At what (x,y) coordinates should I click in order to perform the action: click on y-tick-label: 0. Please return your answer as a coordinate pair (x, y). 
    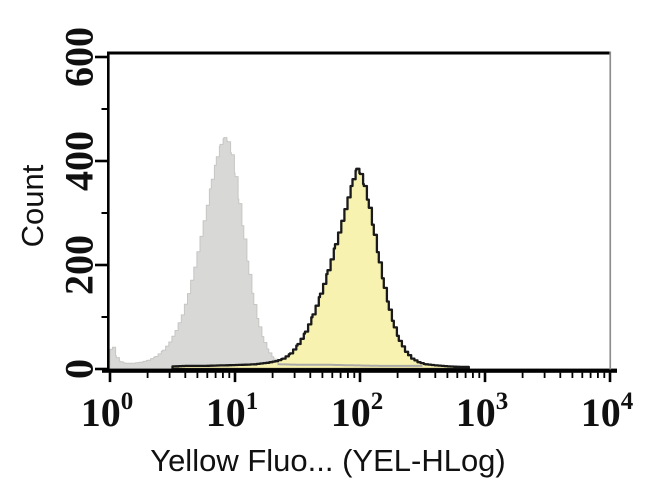
    Looking at the image, I should click on (79, 369).